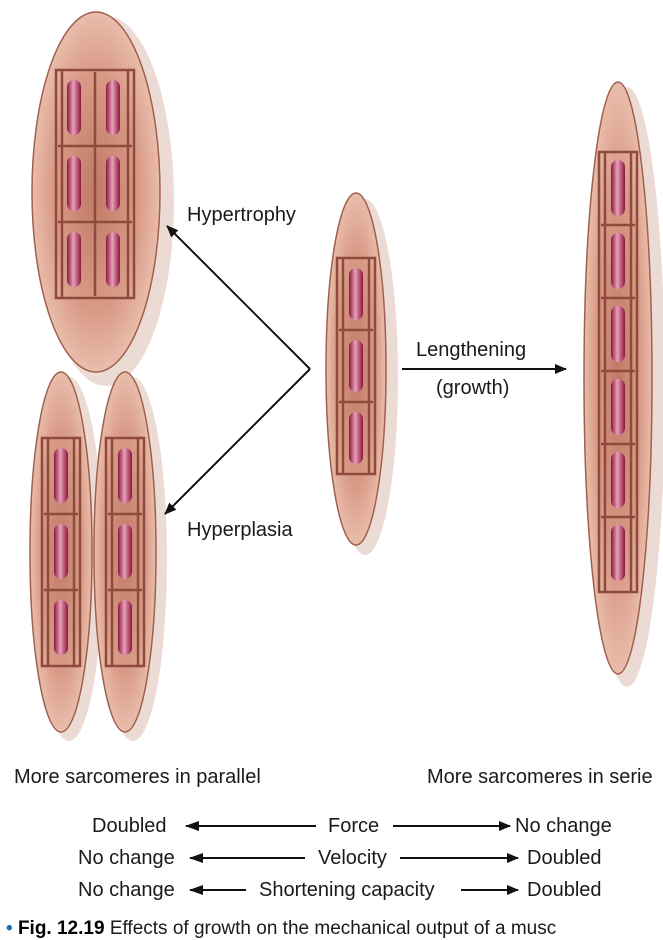  I want to click on original-fiber, so click(361, 373).